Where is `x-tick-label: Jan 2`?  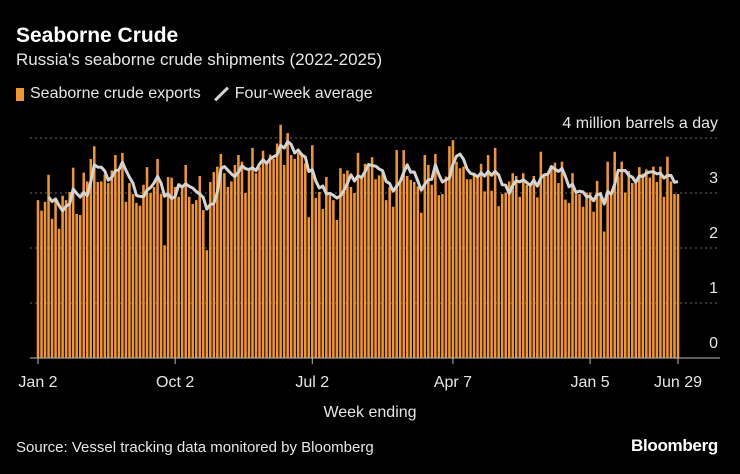 x-tick-label: Jan 2 is located at coordinates (37, 382).